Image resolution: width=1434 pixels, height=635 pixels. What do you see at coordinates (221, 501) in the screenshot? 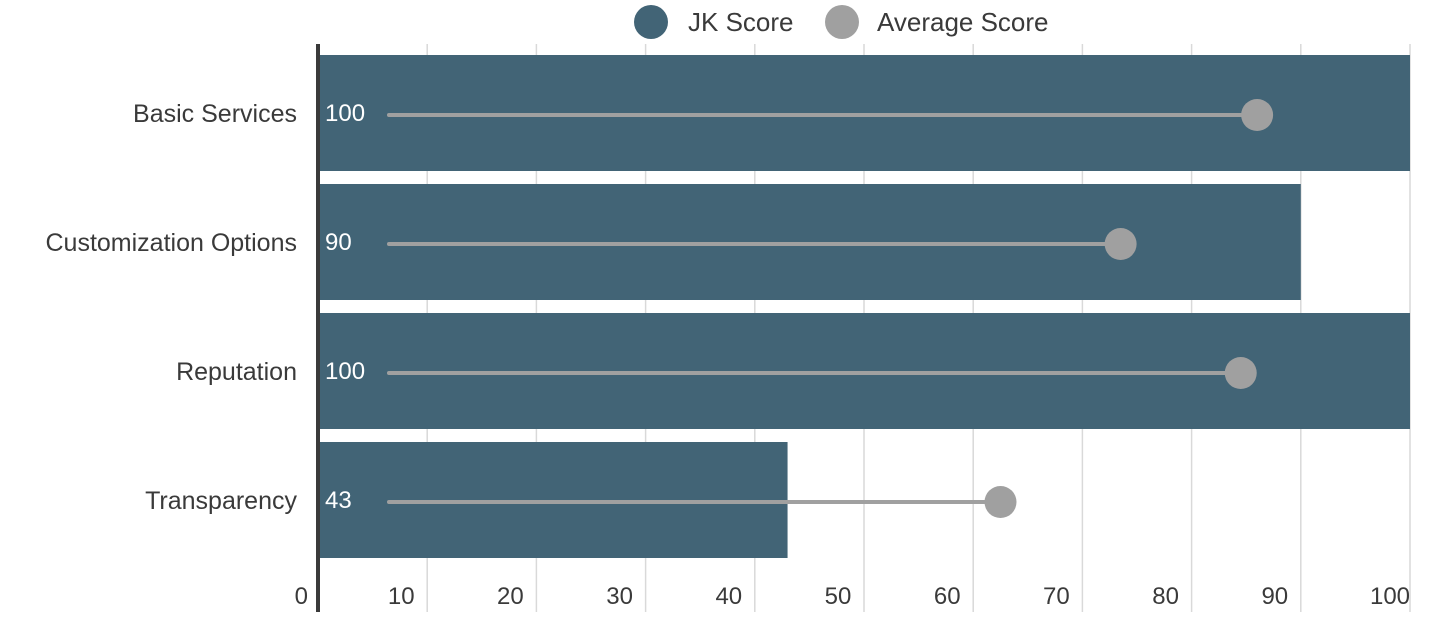
I see `category-label: Transparency` at bounding box center [221, 501].